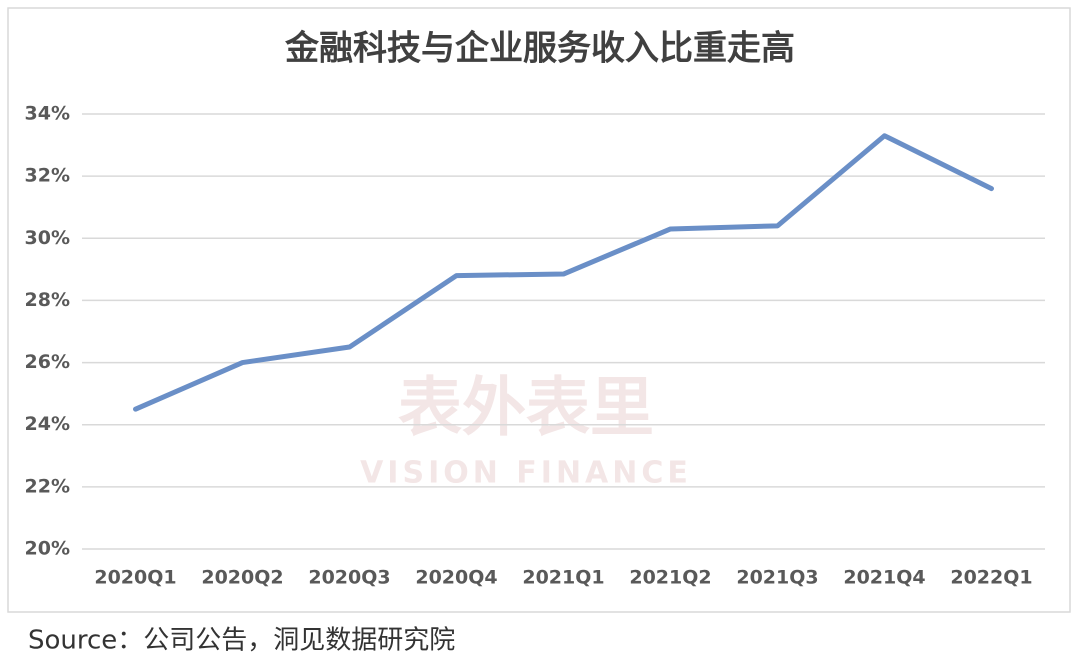 Image resolution: width=1080 pixels, height=669 pixels. What do you see at coordinates (526, 409) in the screenshot?
I see `watermark: 表外表里` at bounding box center [526, 409].